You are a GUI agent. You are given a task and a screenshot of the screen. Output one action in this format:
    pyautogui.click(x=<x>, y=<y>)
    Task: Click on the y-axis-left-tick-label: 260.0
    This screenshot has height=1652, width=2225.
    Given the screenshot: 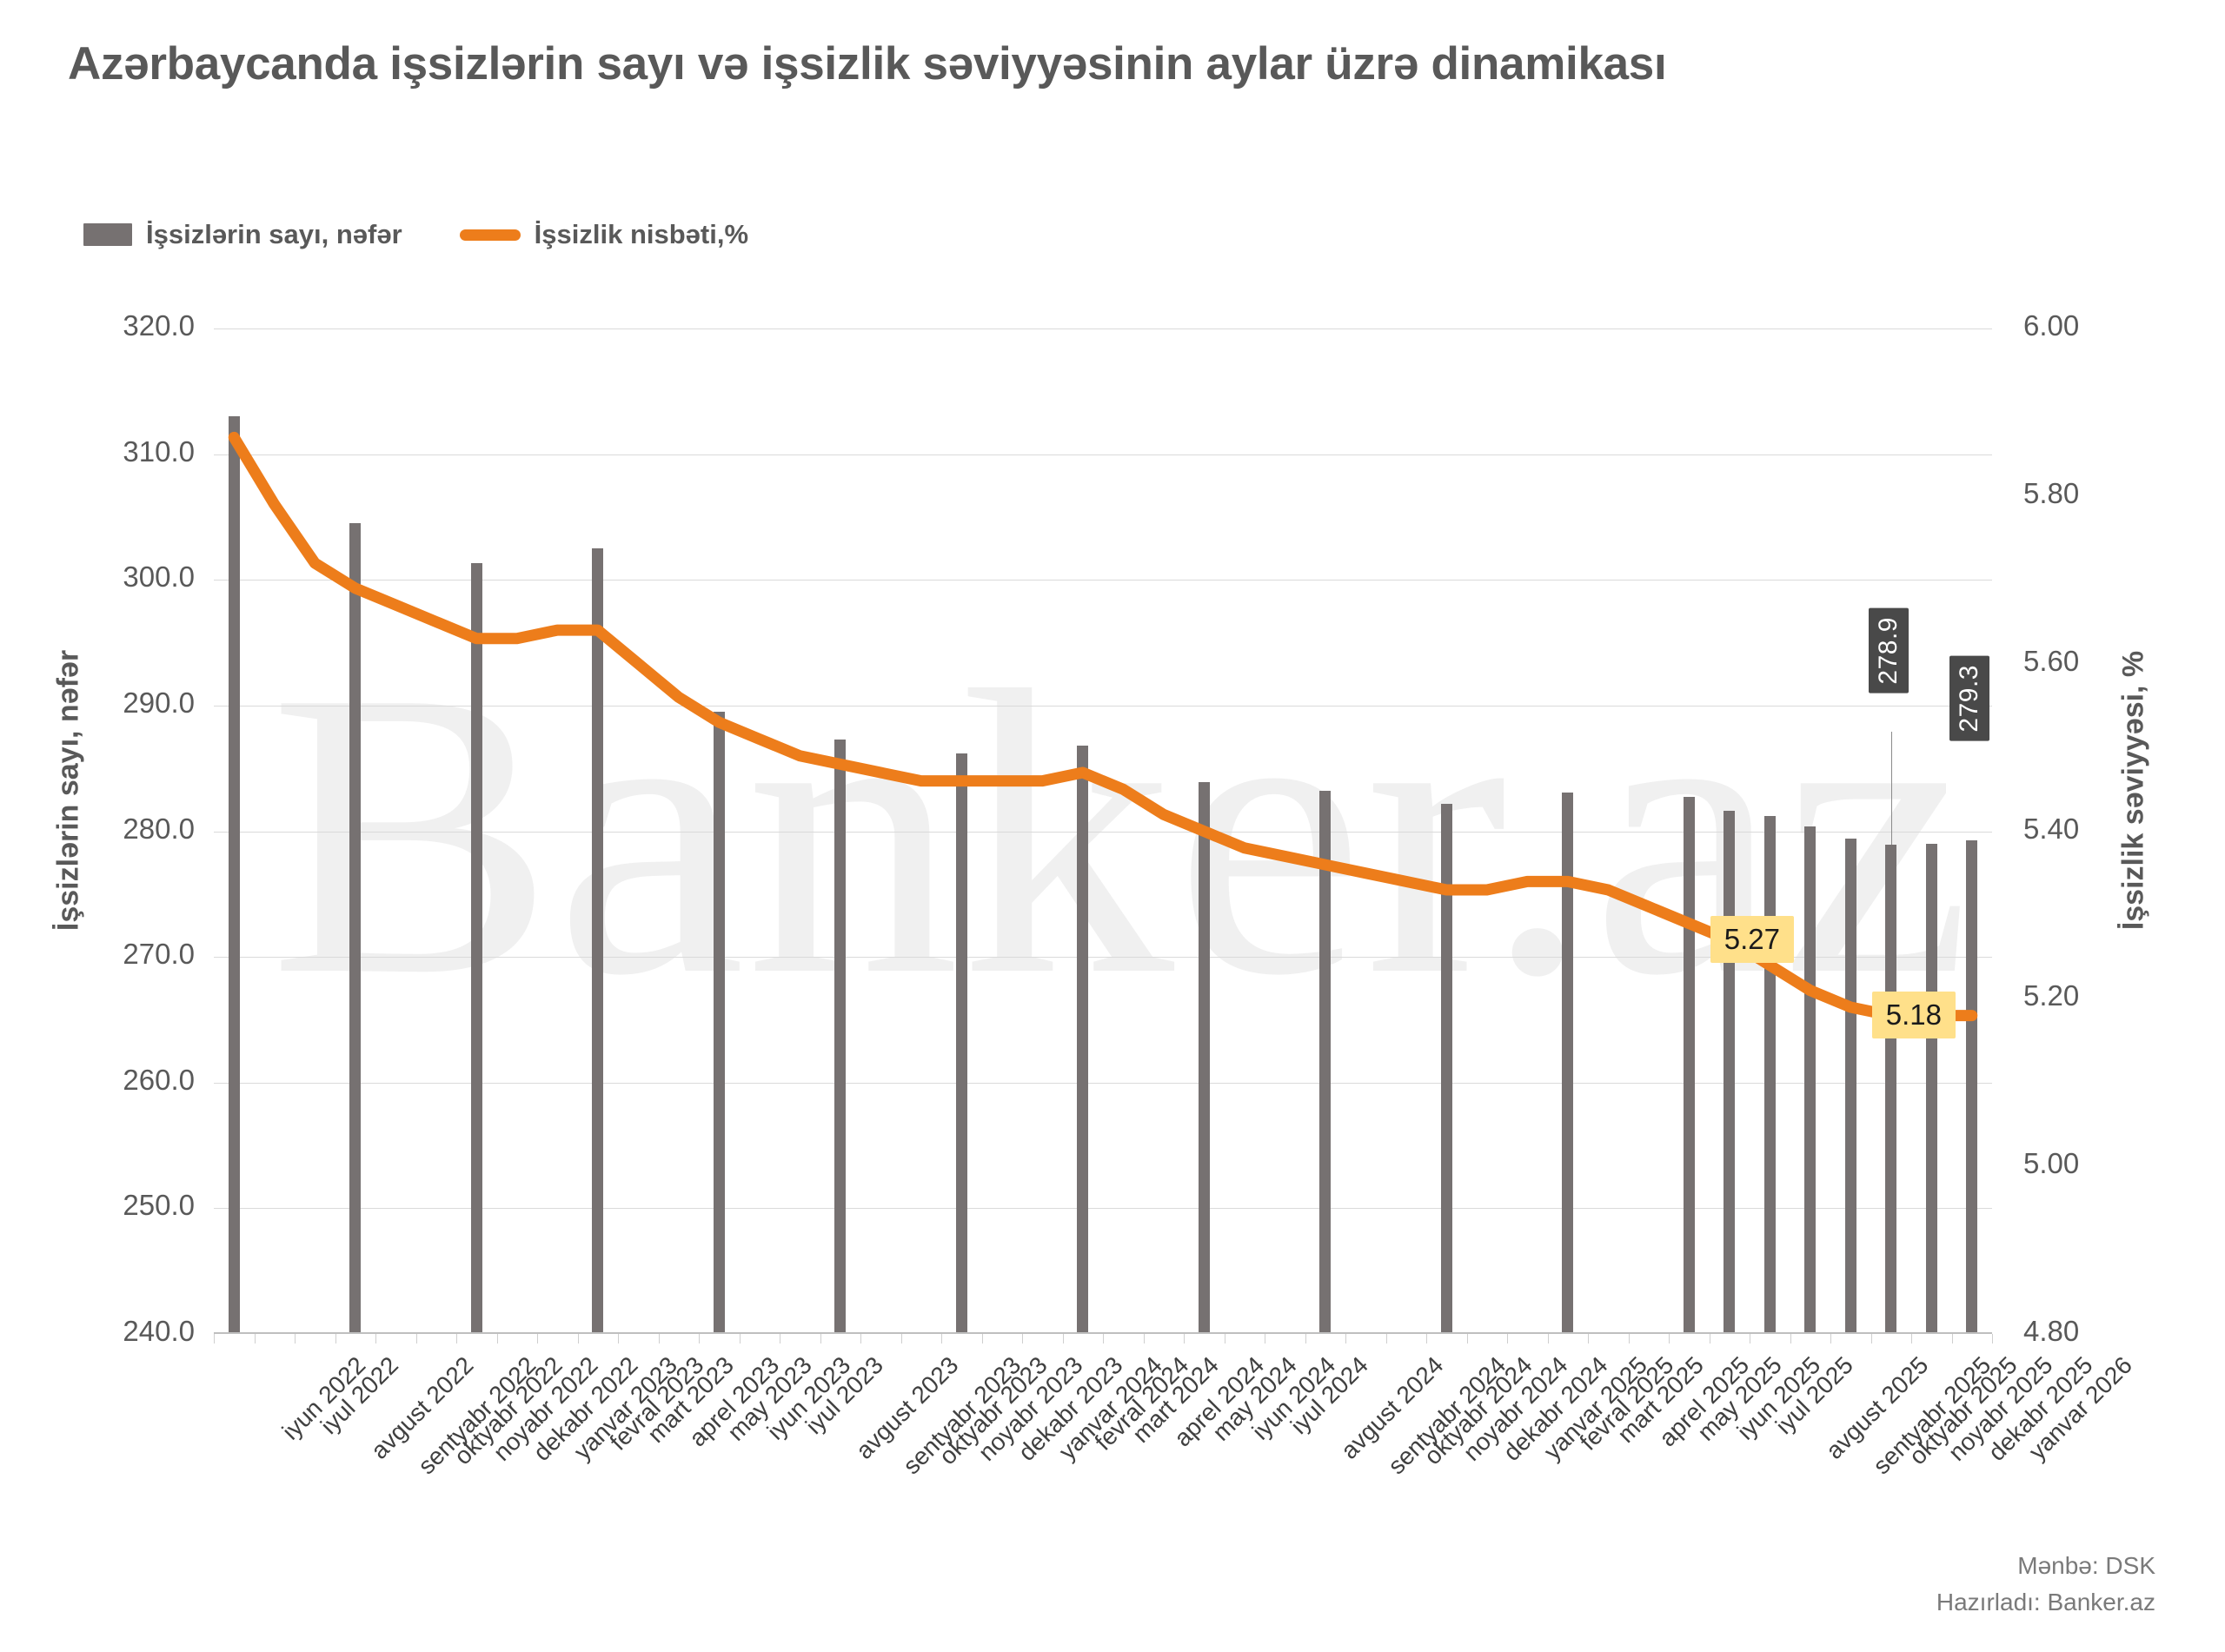 What is the action you would take?
    pyautogui.click(x=159, y=1079)
    